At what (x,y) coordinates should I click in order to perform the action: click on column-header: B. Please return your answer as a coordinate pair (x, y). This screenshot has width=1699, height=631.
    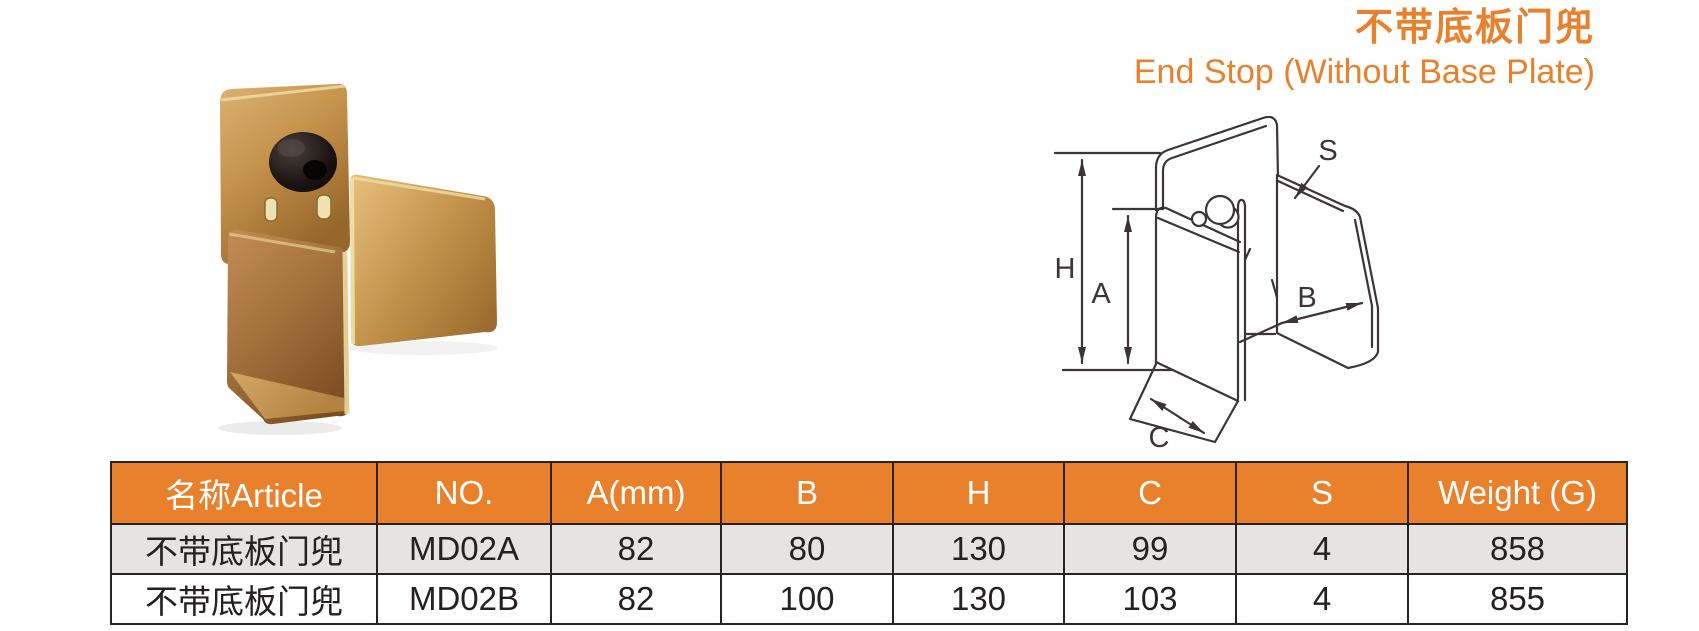
    Looking at the image, I should click on (807, 493).